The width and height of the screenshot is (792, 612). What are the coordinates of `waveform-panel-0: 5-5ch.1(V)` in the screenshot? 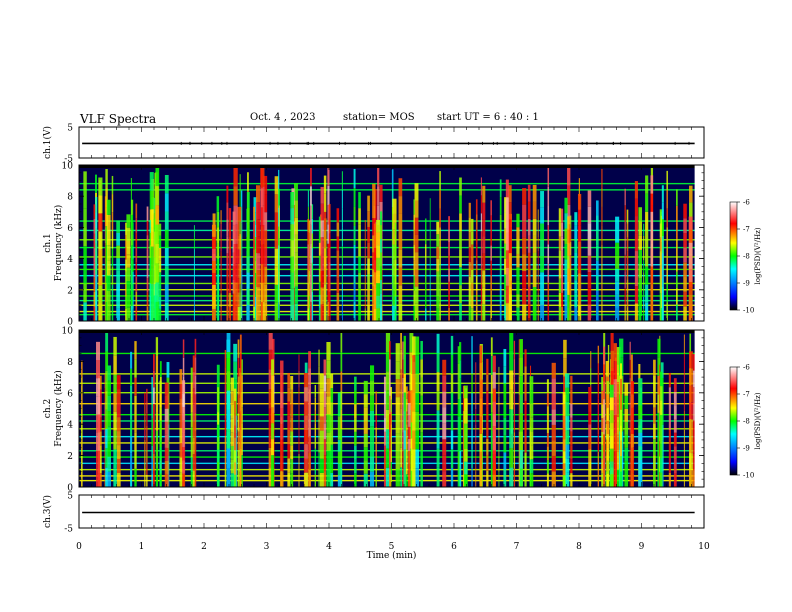 It's located at (373, 144).